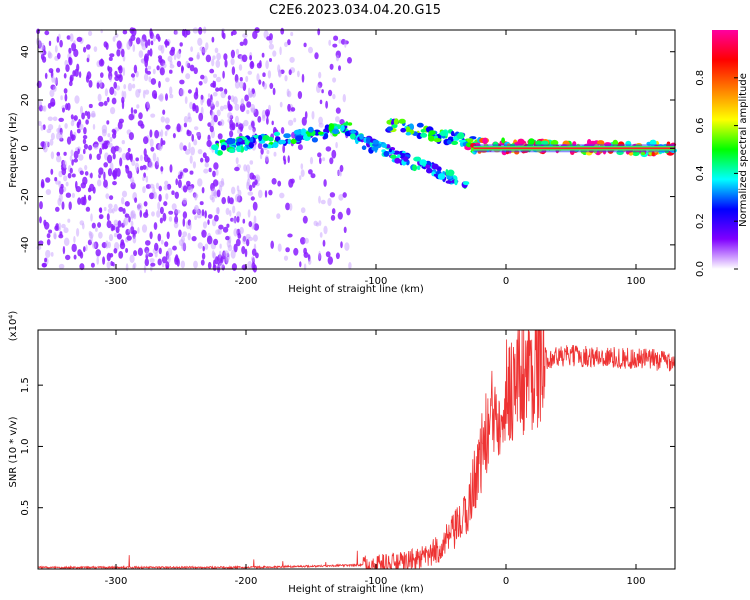 The width and height of the screenshot is (750, 600). I want to click on snr-x-axis-label: Height of straight line (km), so click(356, 589).